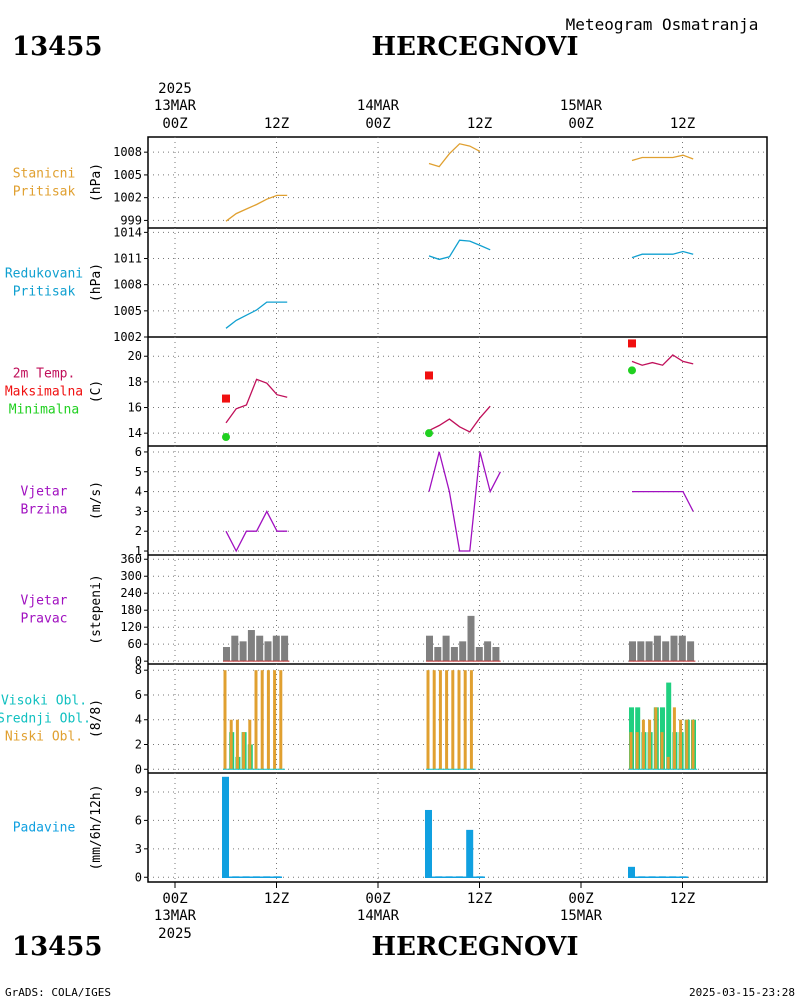 The width and height of the screenshot is (800, 1000). What do you see at coordinates (44, 701) in the screenshot?
I see `panel-label: Visoki Obl.` at bounding box center [44, 701].